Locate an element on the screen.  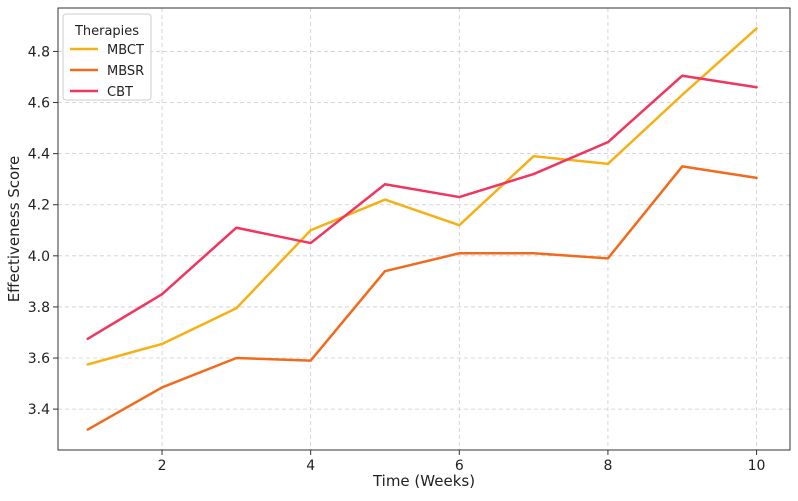
x-axis-ticks: 2 4 6 8 10 is located at coordinates (462, 462).